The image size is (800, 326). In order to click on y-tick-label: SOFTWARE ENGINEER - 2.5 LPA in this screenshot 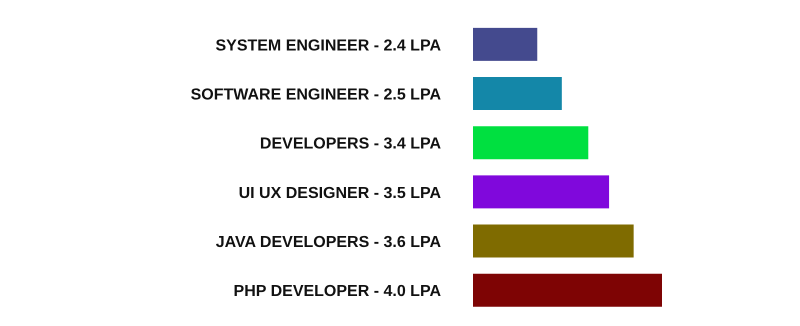, I will do `click(316, 95)`.